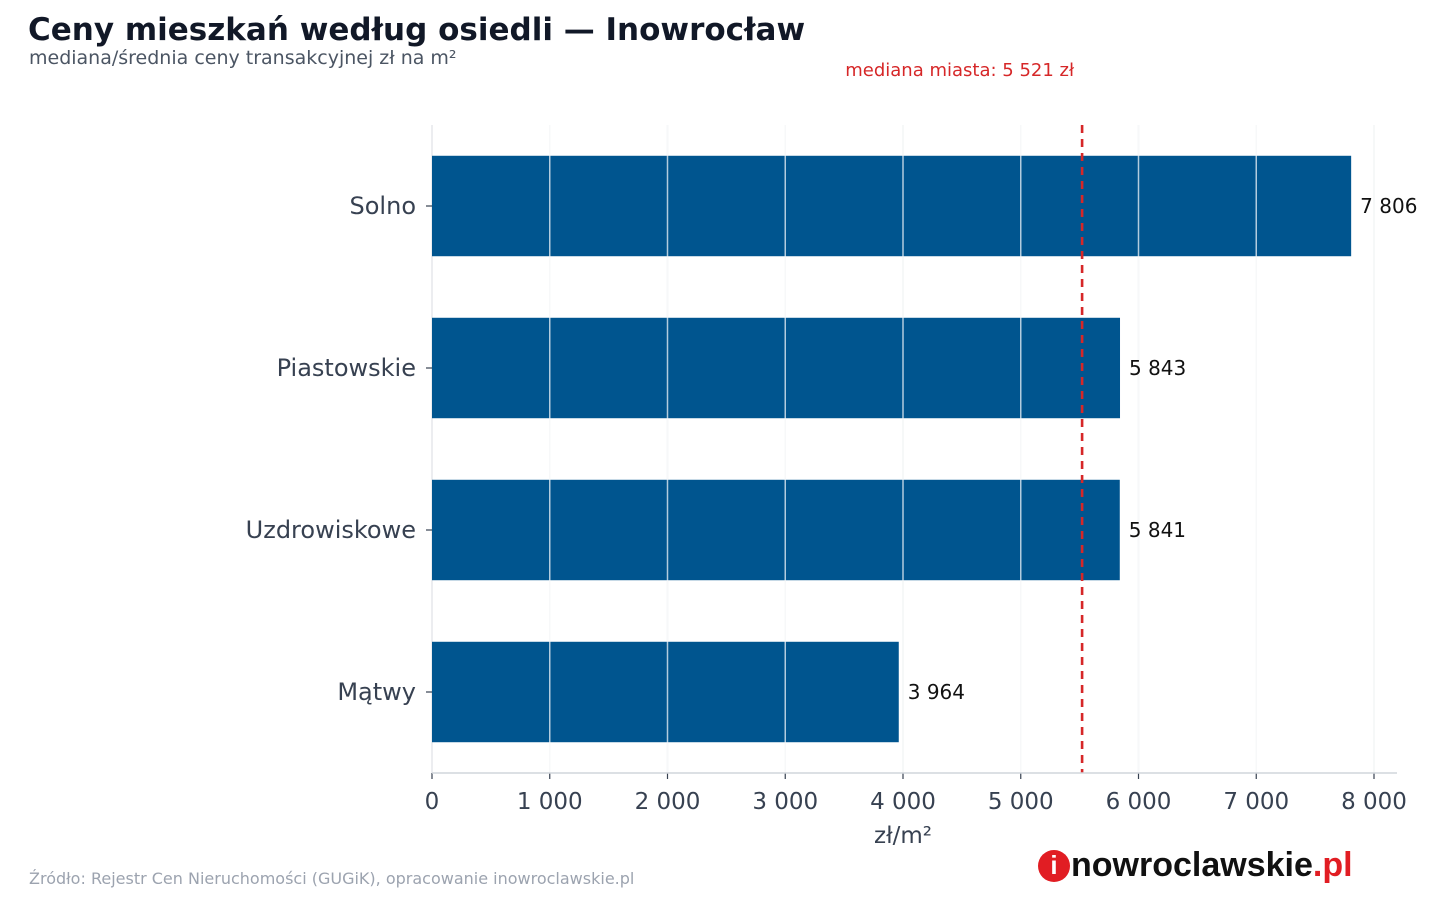 The image size is (1440, 900). What do you see at coordinates (936, 692) in the screenshot?
I see `value-label-mątwy: 3 964` at bounding box center [936, 692].